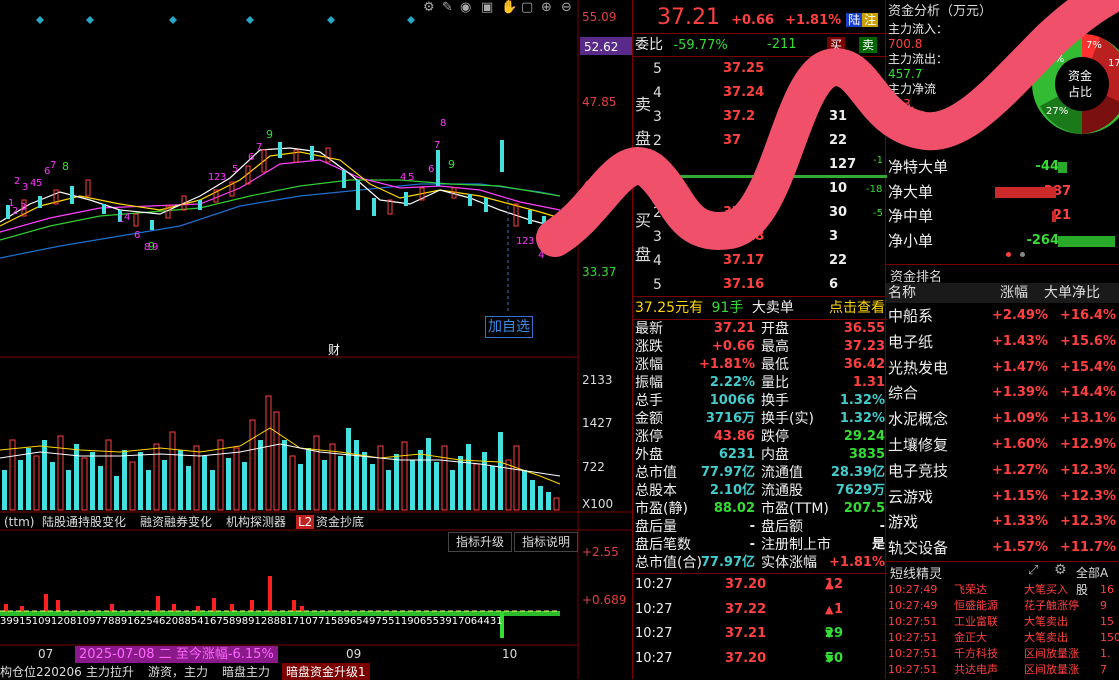 The image size is (1119, 680). What do you see at coordinates (254, 607) in the screenshot?
I see `lower-bars` at bounding box center [254, 607].